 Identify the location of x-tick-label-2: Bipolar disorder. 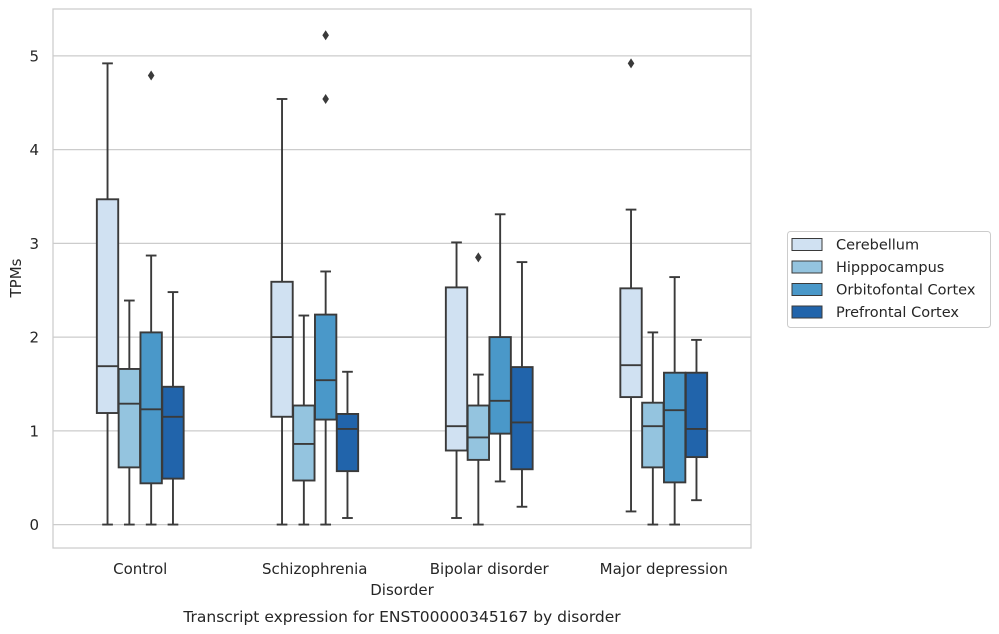
(490, 569).